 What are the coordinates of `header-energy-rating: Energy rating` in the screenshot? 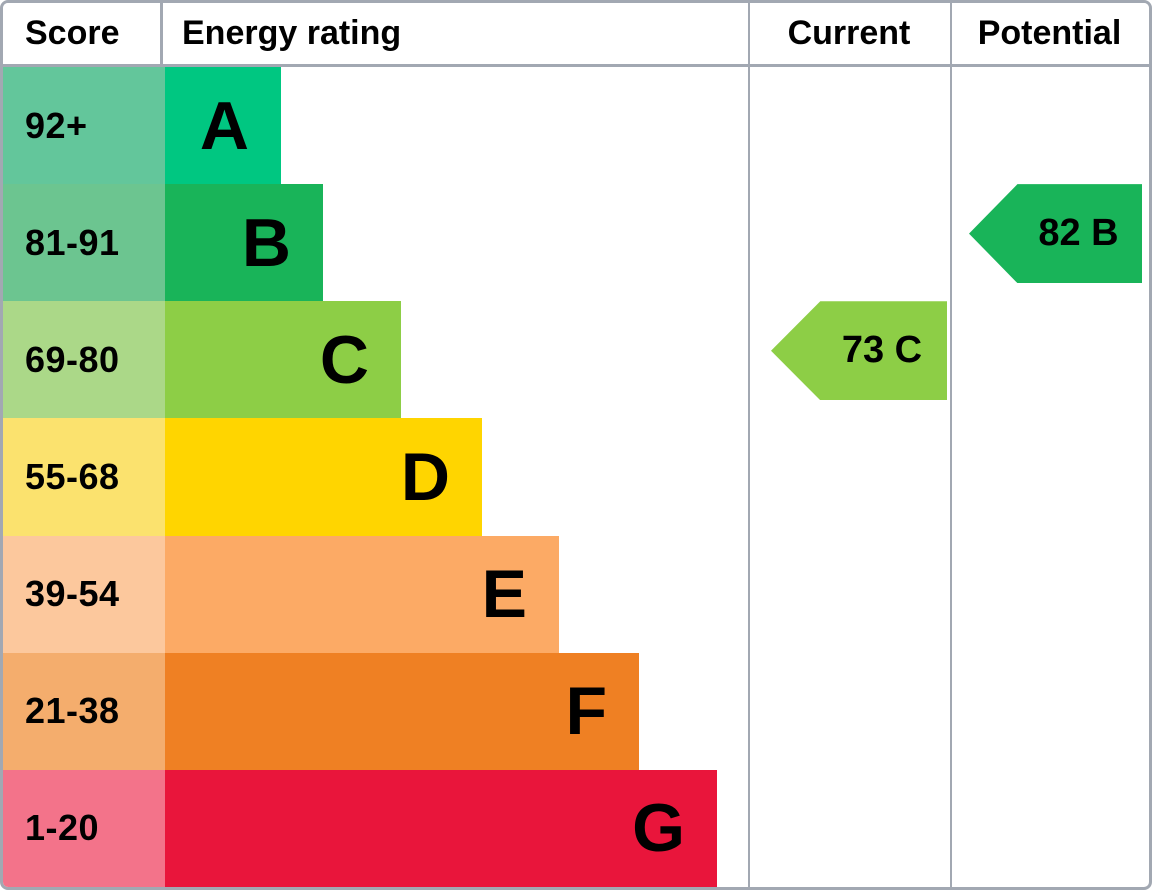 It's located at (292, 33).